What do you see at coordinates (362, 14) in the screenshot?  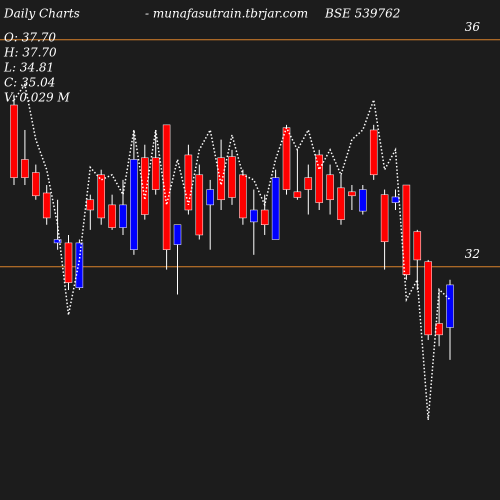 I see `symbol: BSE 539762` at bounding box center [362, 14].